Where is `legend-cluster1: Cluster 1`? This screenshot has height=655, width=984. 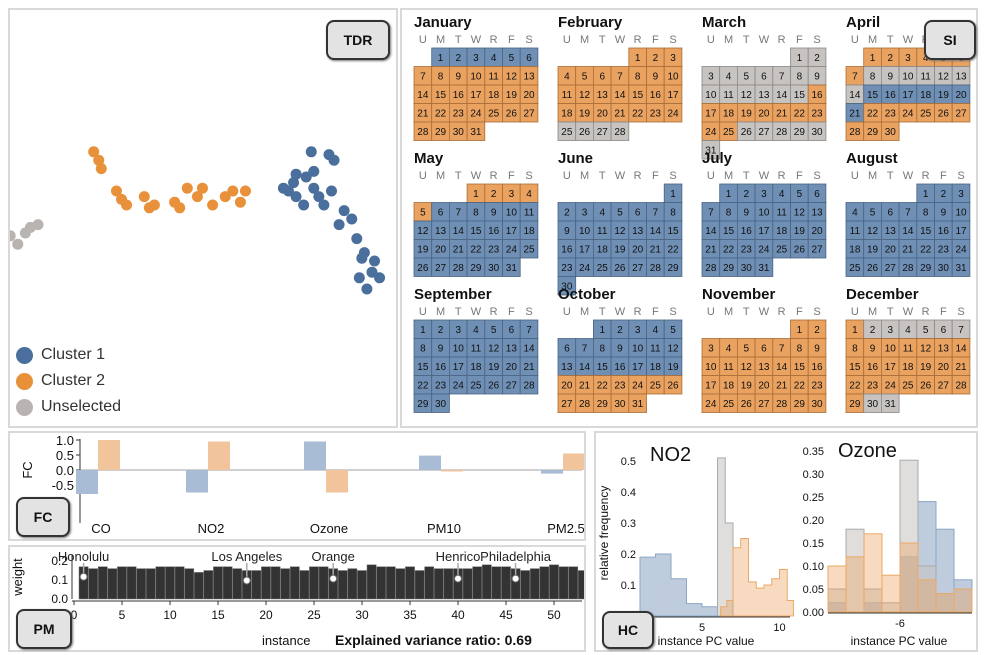 legend-cluster1: Cluster 1 is located at coordinates (68, 355).